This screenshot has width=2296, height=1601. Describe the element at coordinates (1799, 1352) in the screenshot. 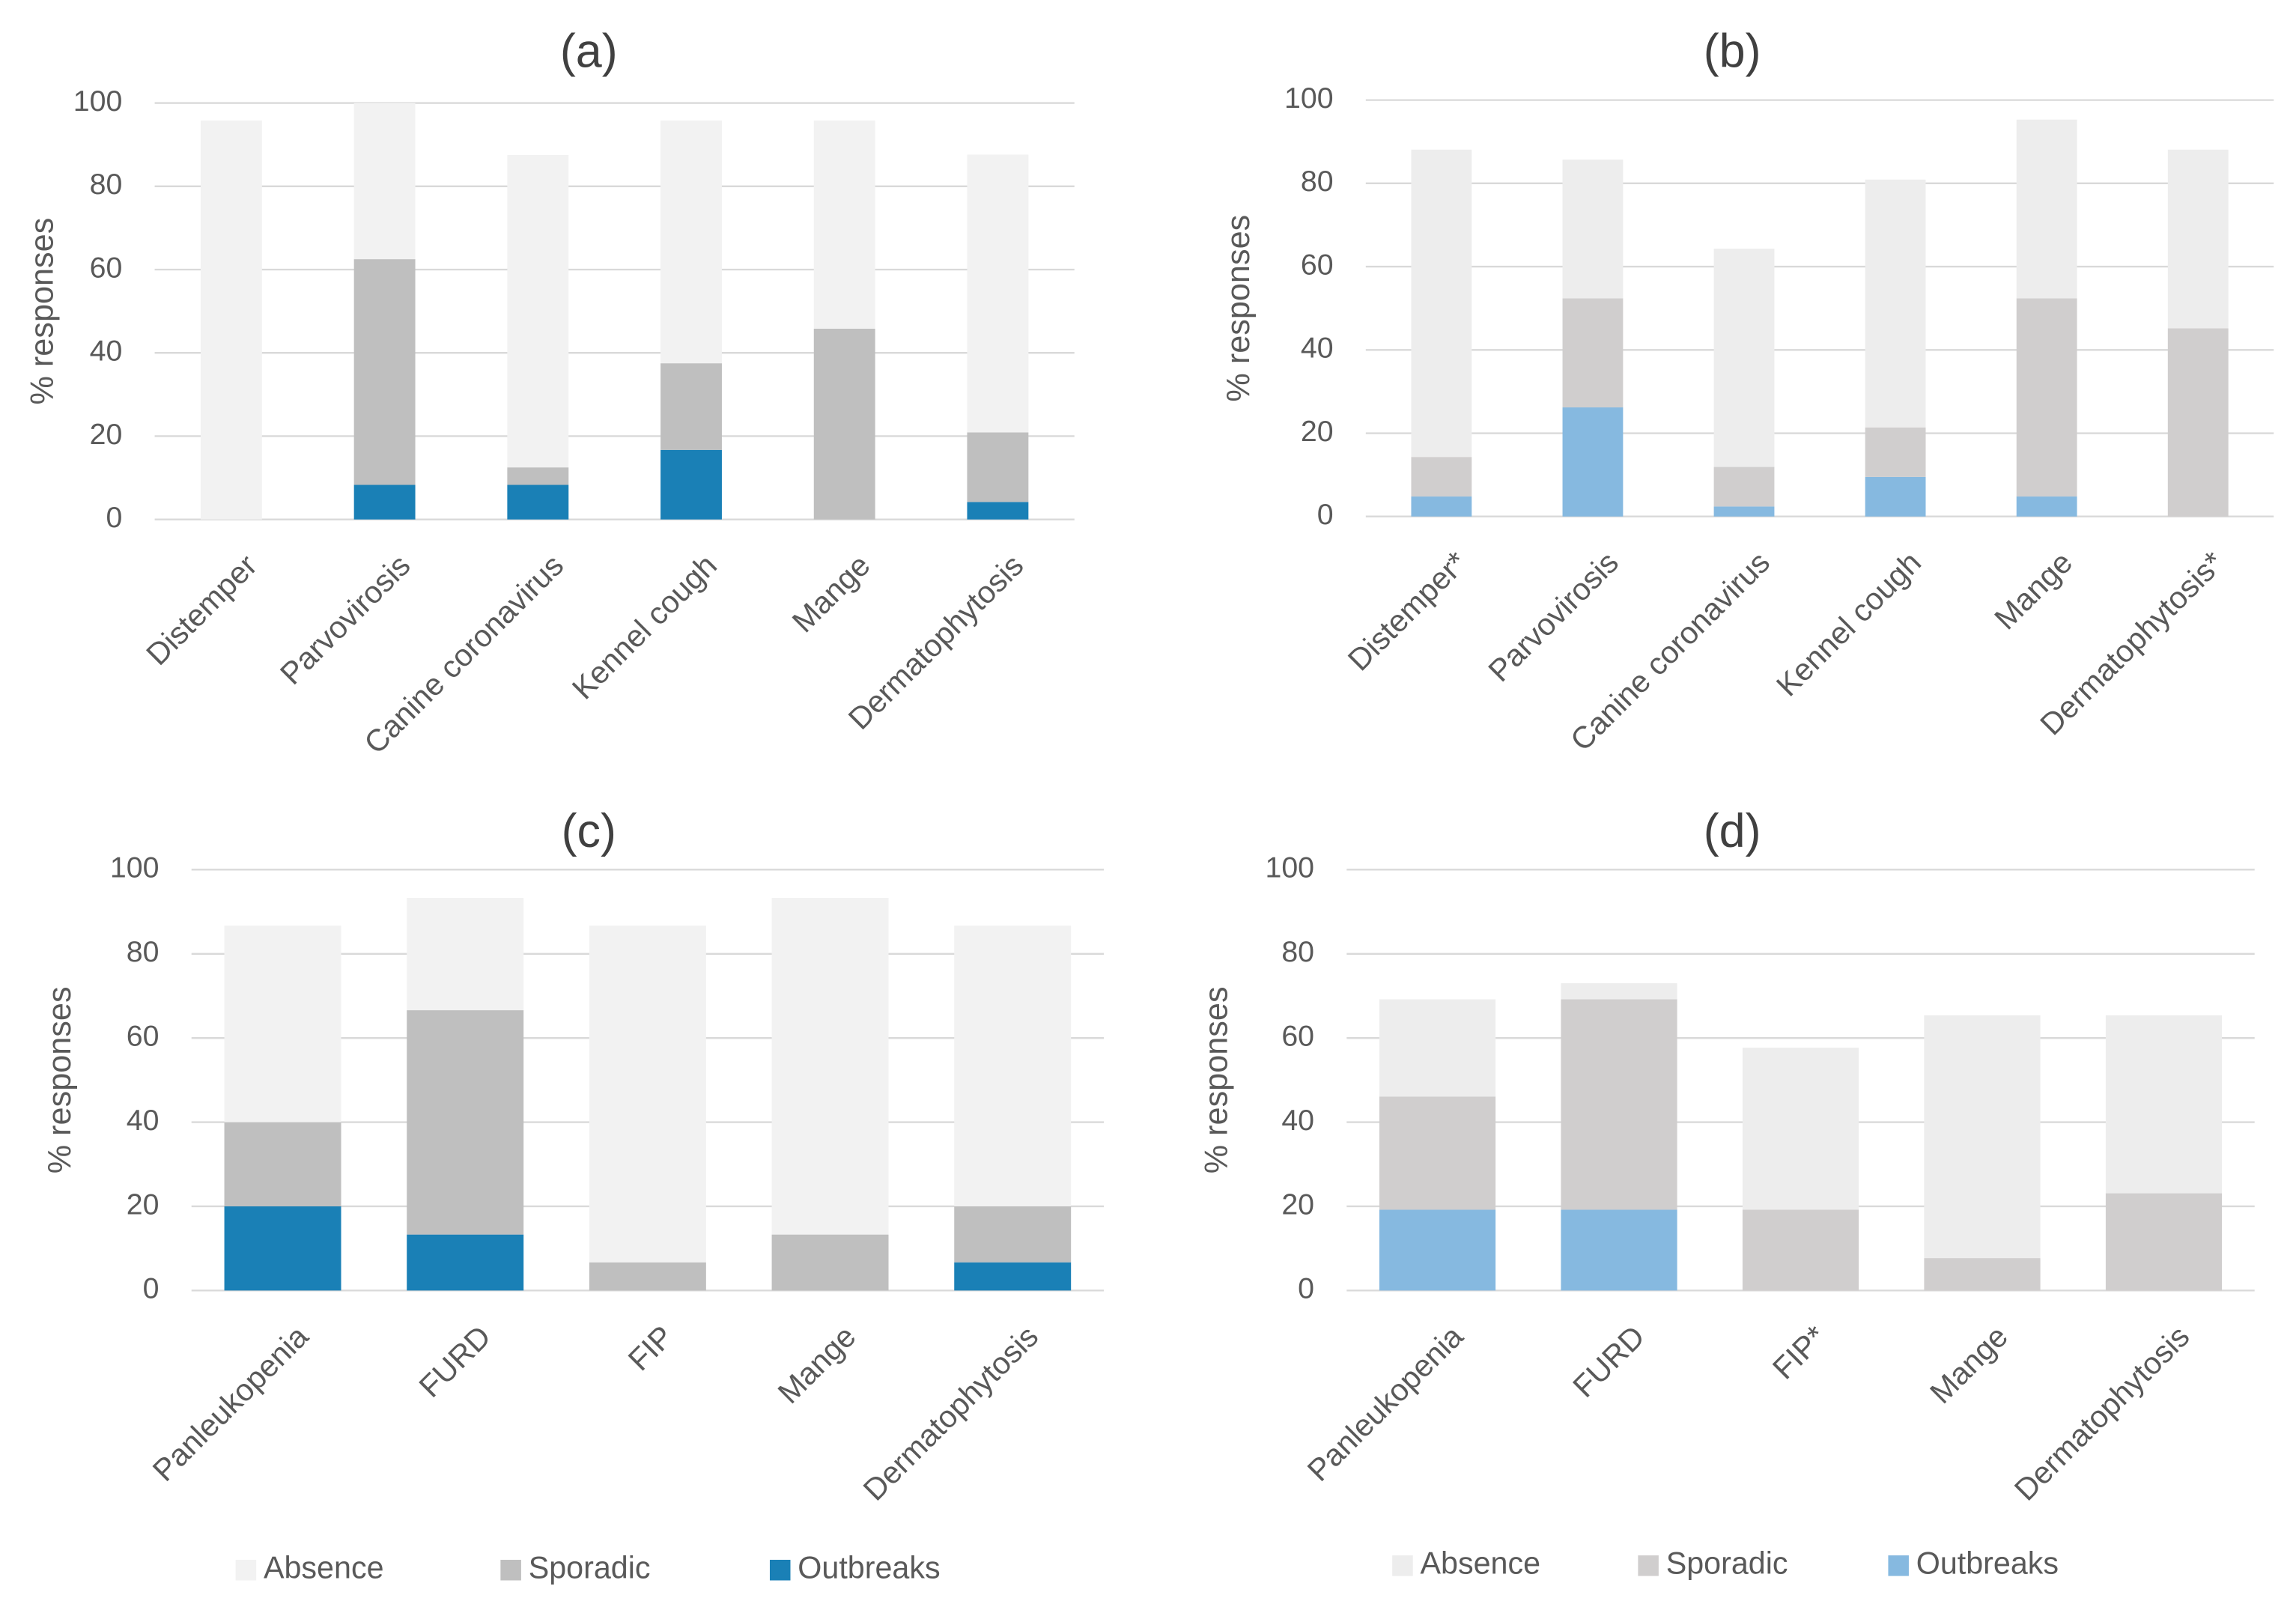

I see `x-tick-label: FIP*` at that location.